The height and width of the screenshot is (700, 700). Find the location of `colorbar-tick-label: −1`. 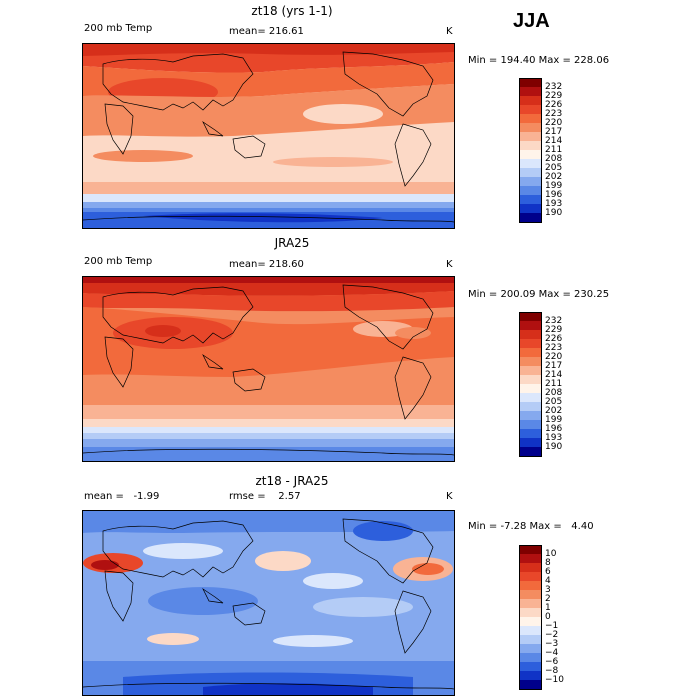

colorbar-tick-label: −1 is located at coordinates (552, 626).